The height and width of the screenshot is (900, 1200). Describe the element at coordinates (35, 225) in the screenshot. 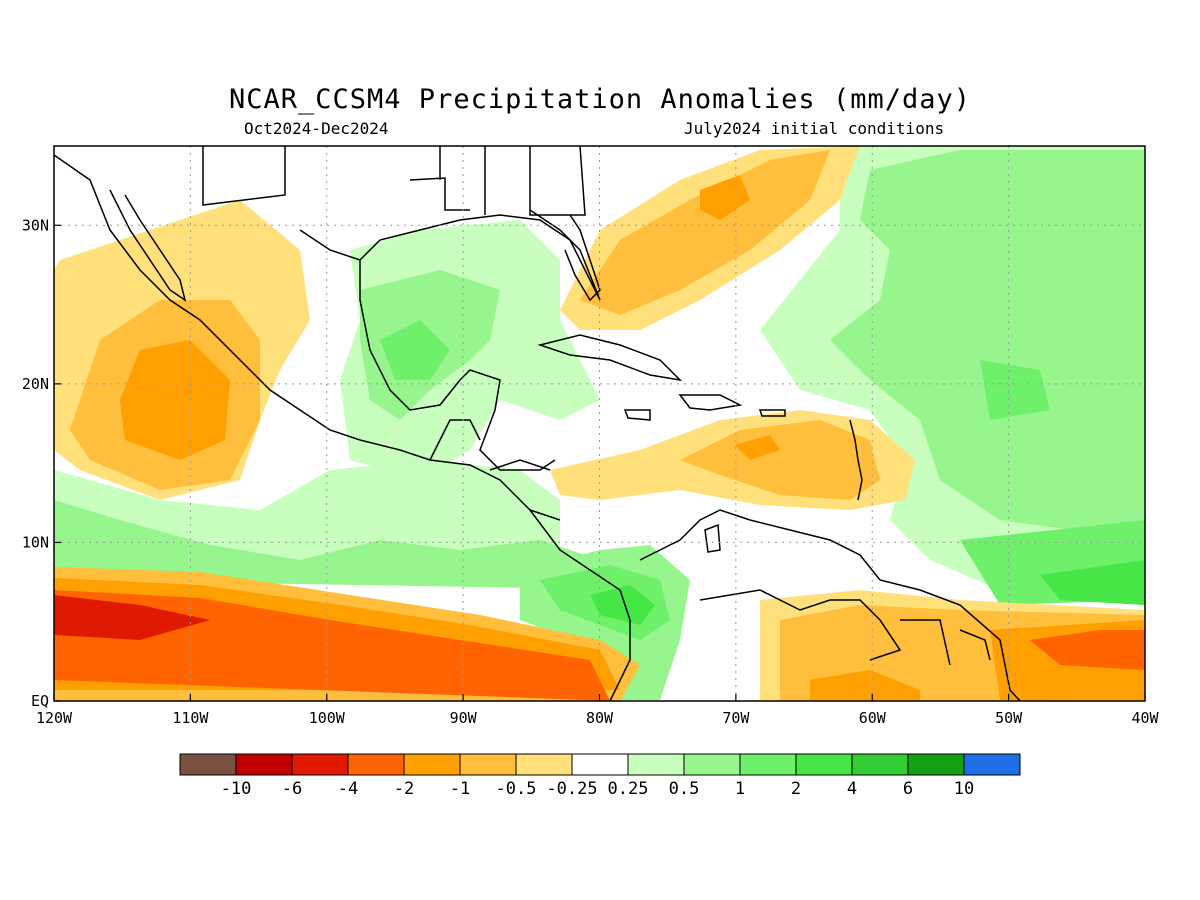

I see `lat-tick-label: 30N` at that location.